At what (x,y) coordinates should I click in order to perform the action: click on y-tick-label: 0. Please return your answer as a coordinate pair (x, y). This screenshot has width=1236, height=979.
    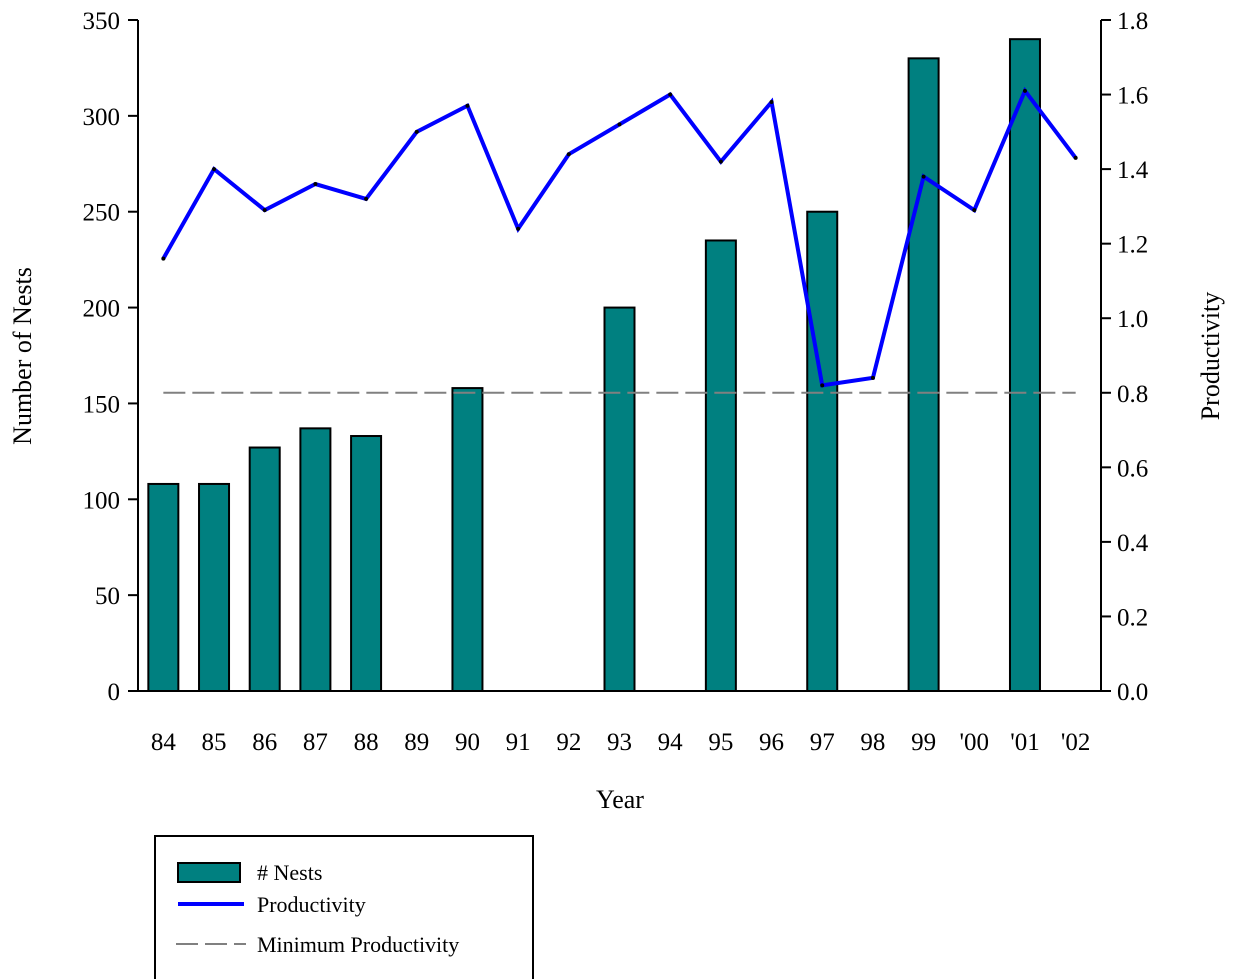
    Looking at the image, I should click on (114, 692).